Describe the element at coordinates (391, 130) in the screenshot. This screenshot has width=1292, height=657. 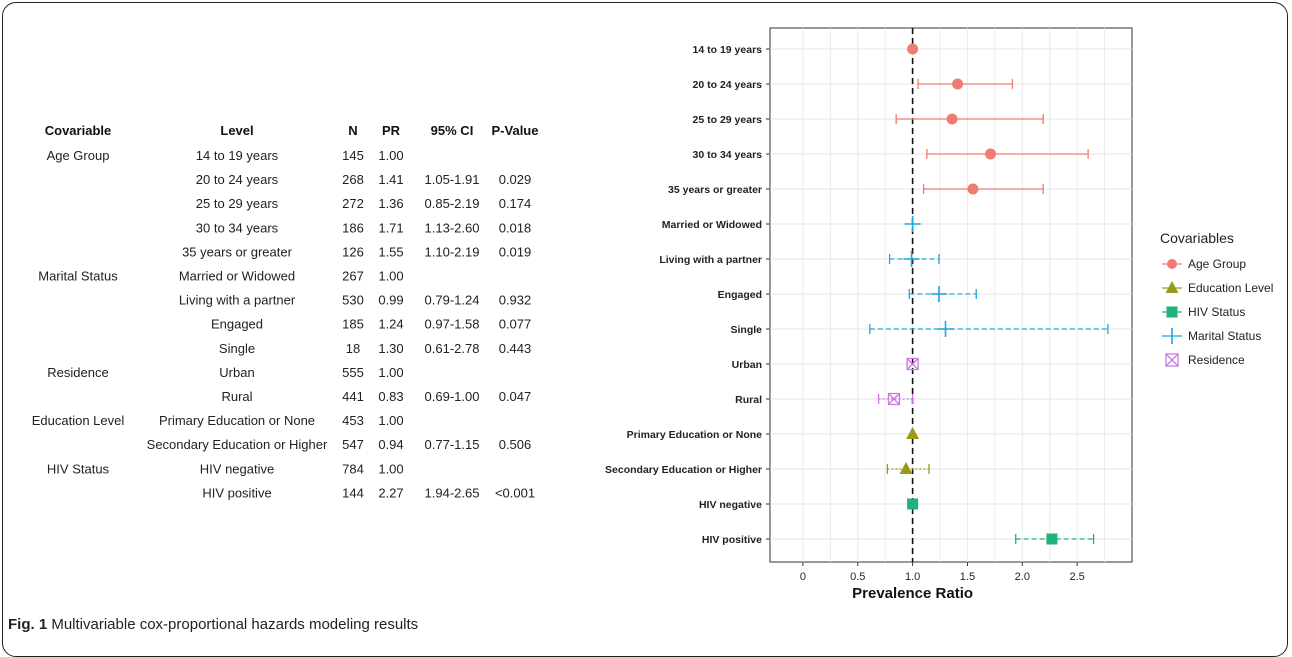
I see `table-header-cell: PR` at that location.